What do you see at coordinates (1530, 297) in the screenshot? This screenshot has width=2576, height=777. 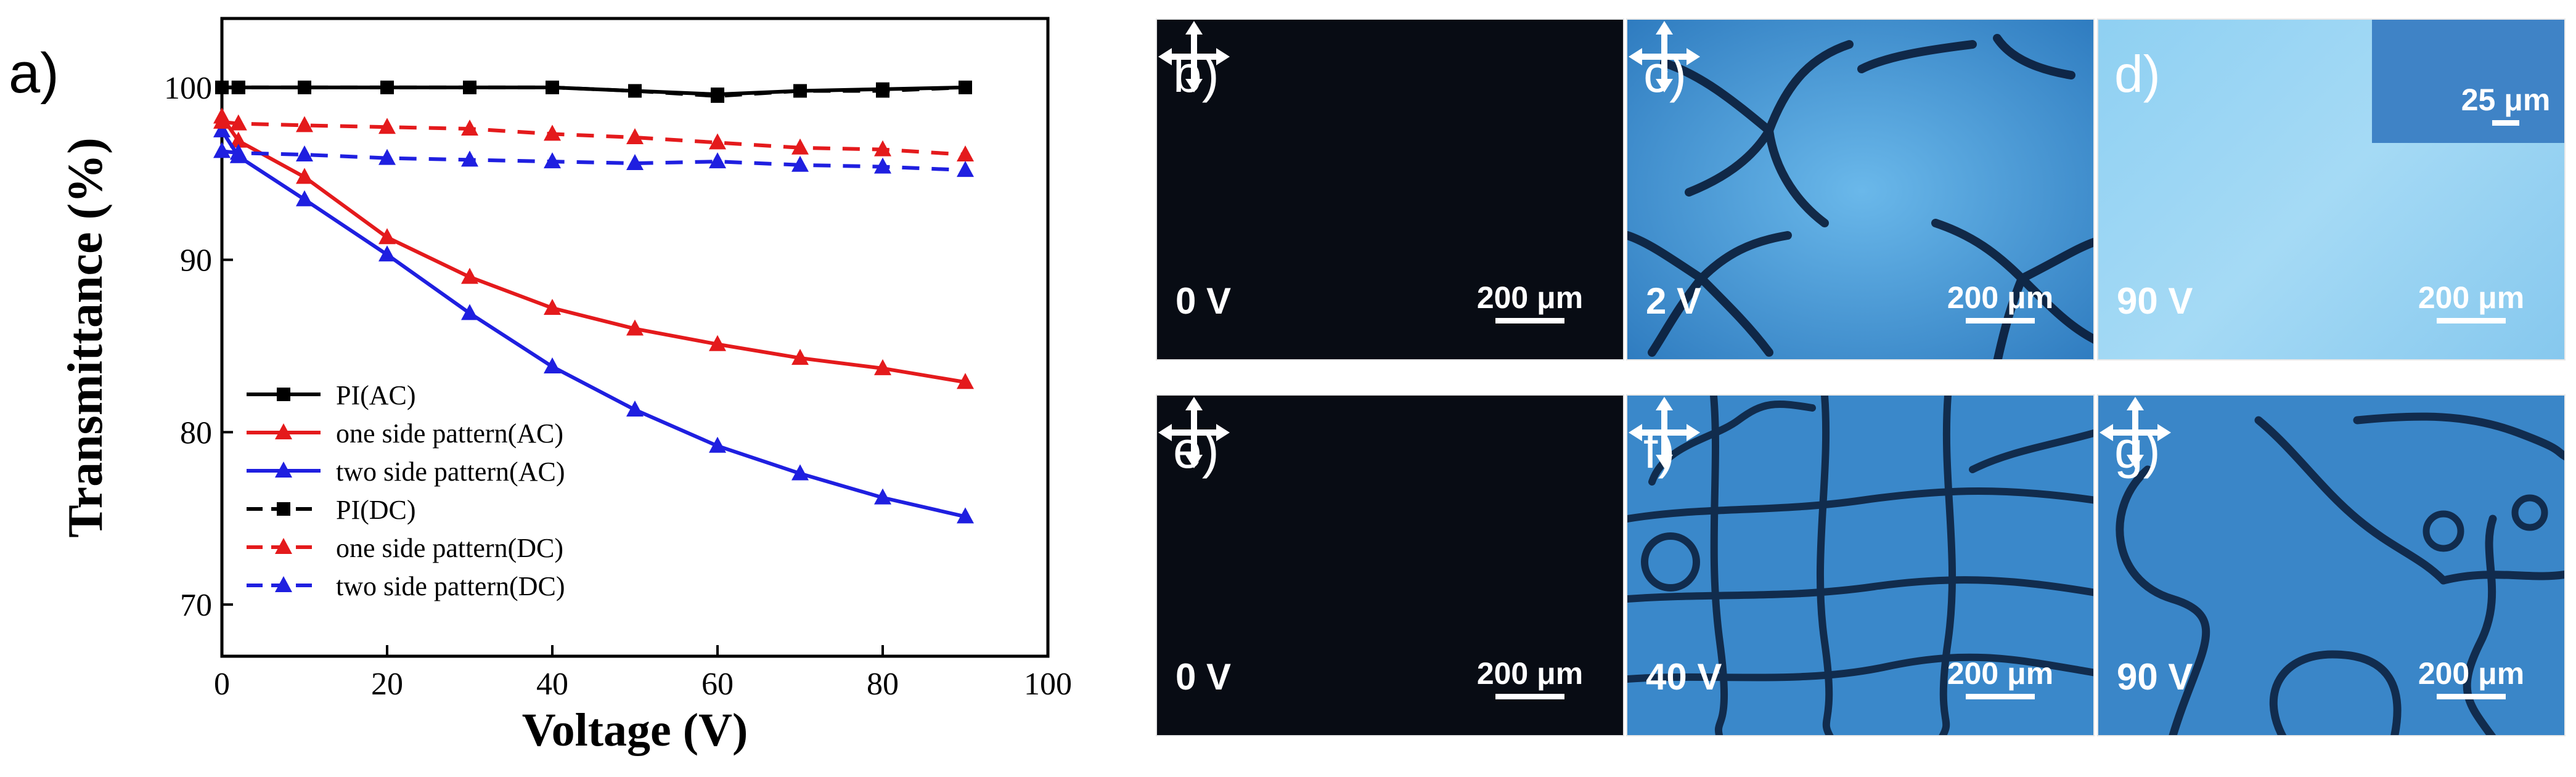 I see `scale-text-b: 200 μm` at bounding box center [1530, 297].